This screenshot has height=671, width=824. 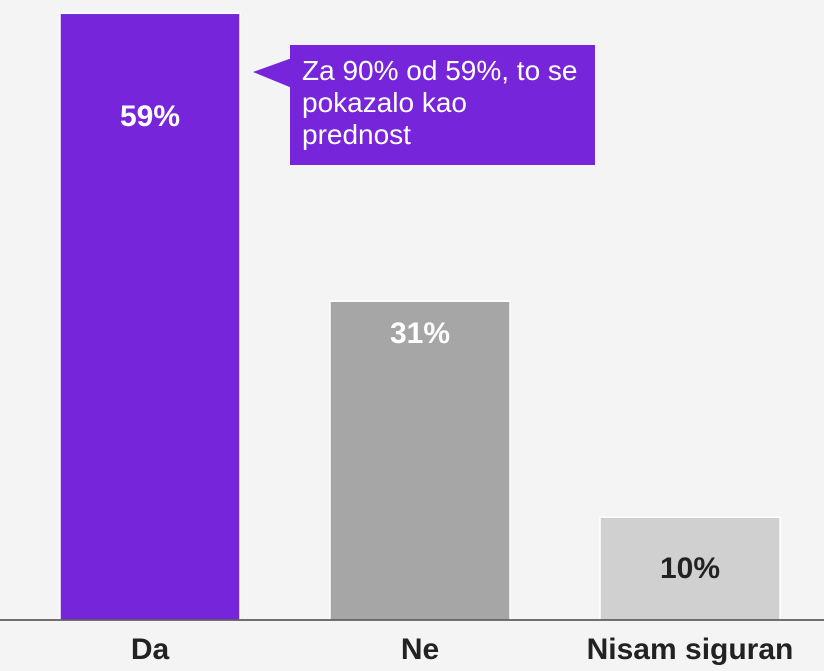 What do you see at coordinates (420, 649) in the screenshot?
I see `x-tick-label: Ne` at bounding box center [420, 649].